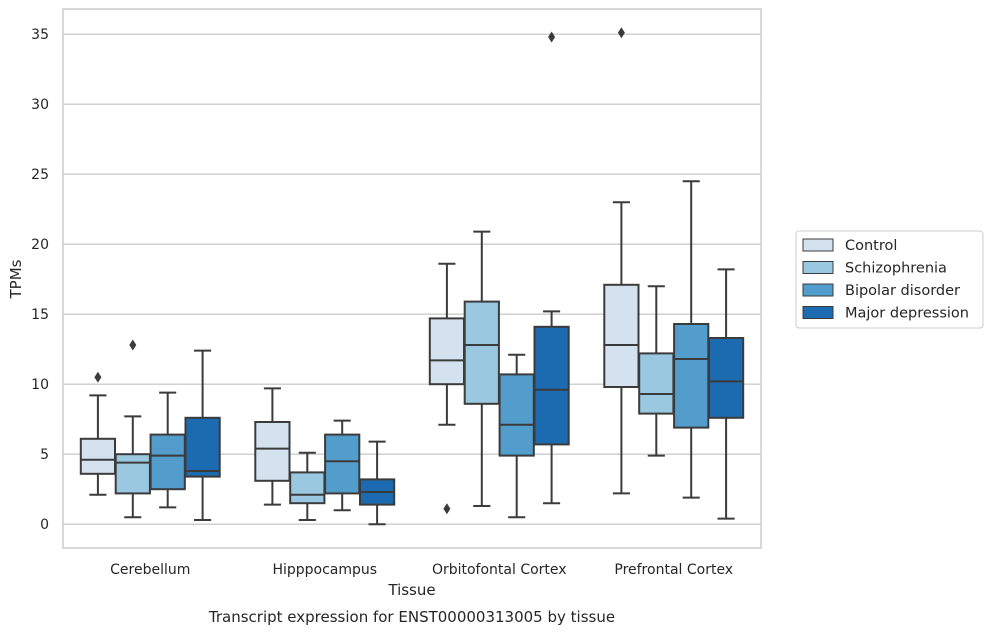  What do you see at coordinates (150, 570) in the screenshot?
I see `x-tick-label: Cerebellum` at bounding box center [150, 570].